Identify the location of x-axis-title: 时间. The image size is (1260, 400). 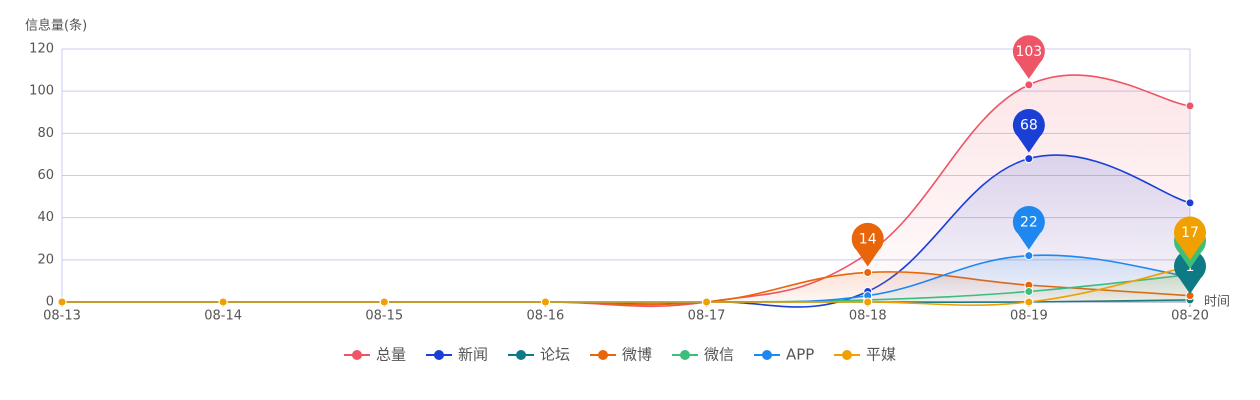
(1217, 302).